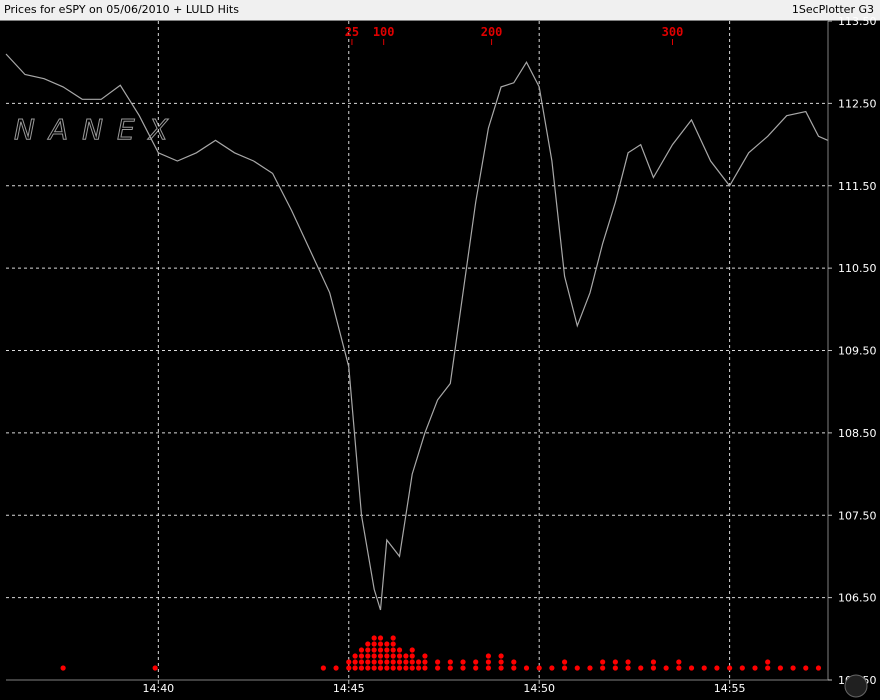  Describe the element at coordinates (158, 688) in the screenshot. I see `x-tick-label: 14:40` at that location.